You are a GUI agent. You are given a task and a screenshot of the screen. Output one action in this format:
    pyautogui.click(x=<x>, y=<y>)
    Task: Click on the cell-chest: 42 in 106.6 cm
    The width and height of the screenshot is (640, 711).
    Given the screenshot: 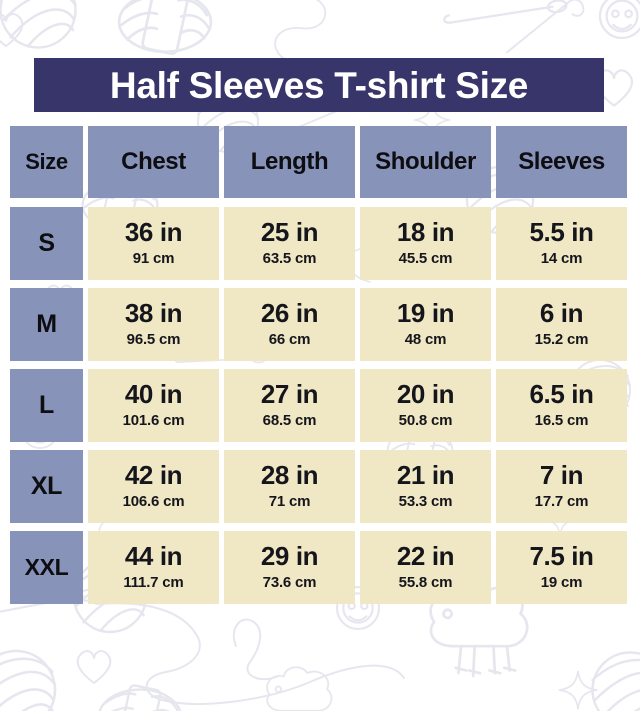 What is the action you would take?
    pyautogui.click(x=153, y=486)
    